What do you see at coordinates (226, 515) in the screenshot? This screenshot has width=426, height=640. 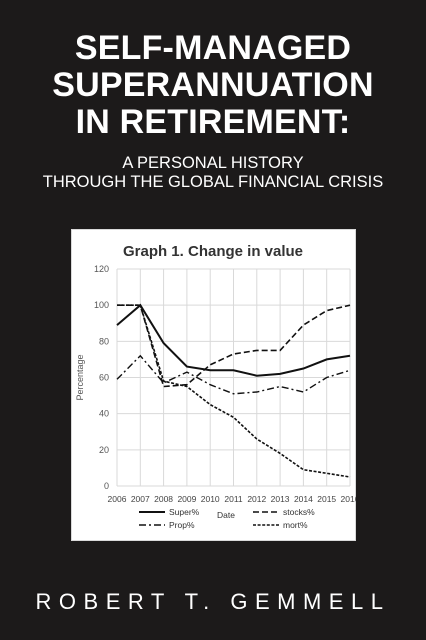 I see `x-axis-label: Date` at bounding box center [226, 515].